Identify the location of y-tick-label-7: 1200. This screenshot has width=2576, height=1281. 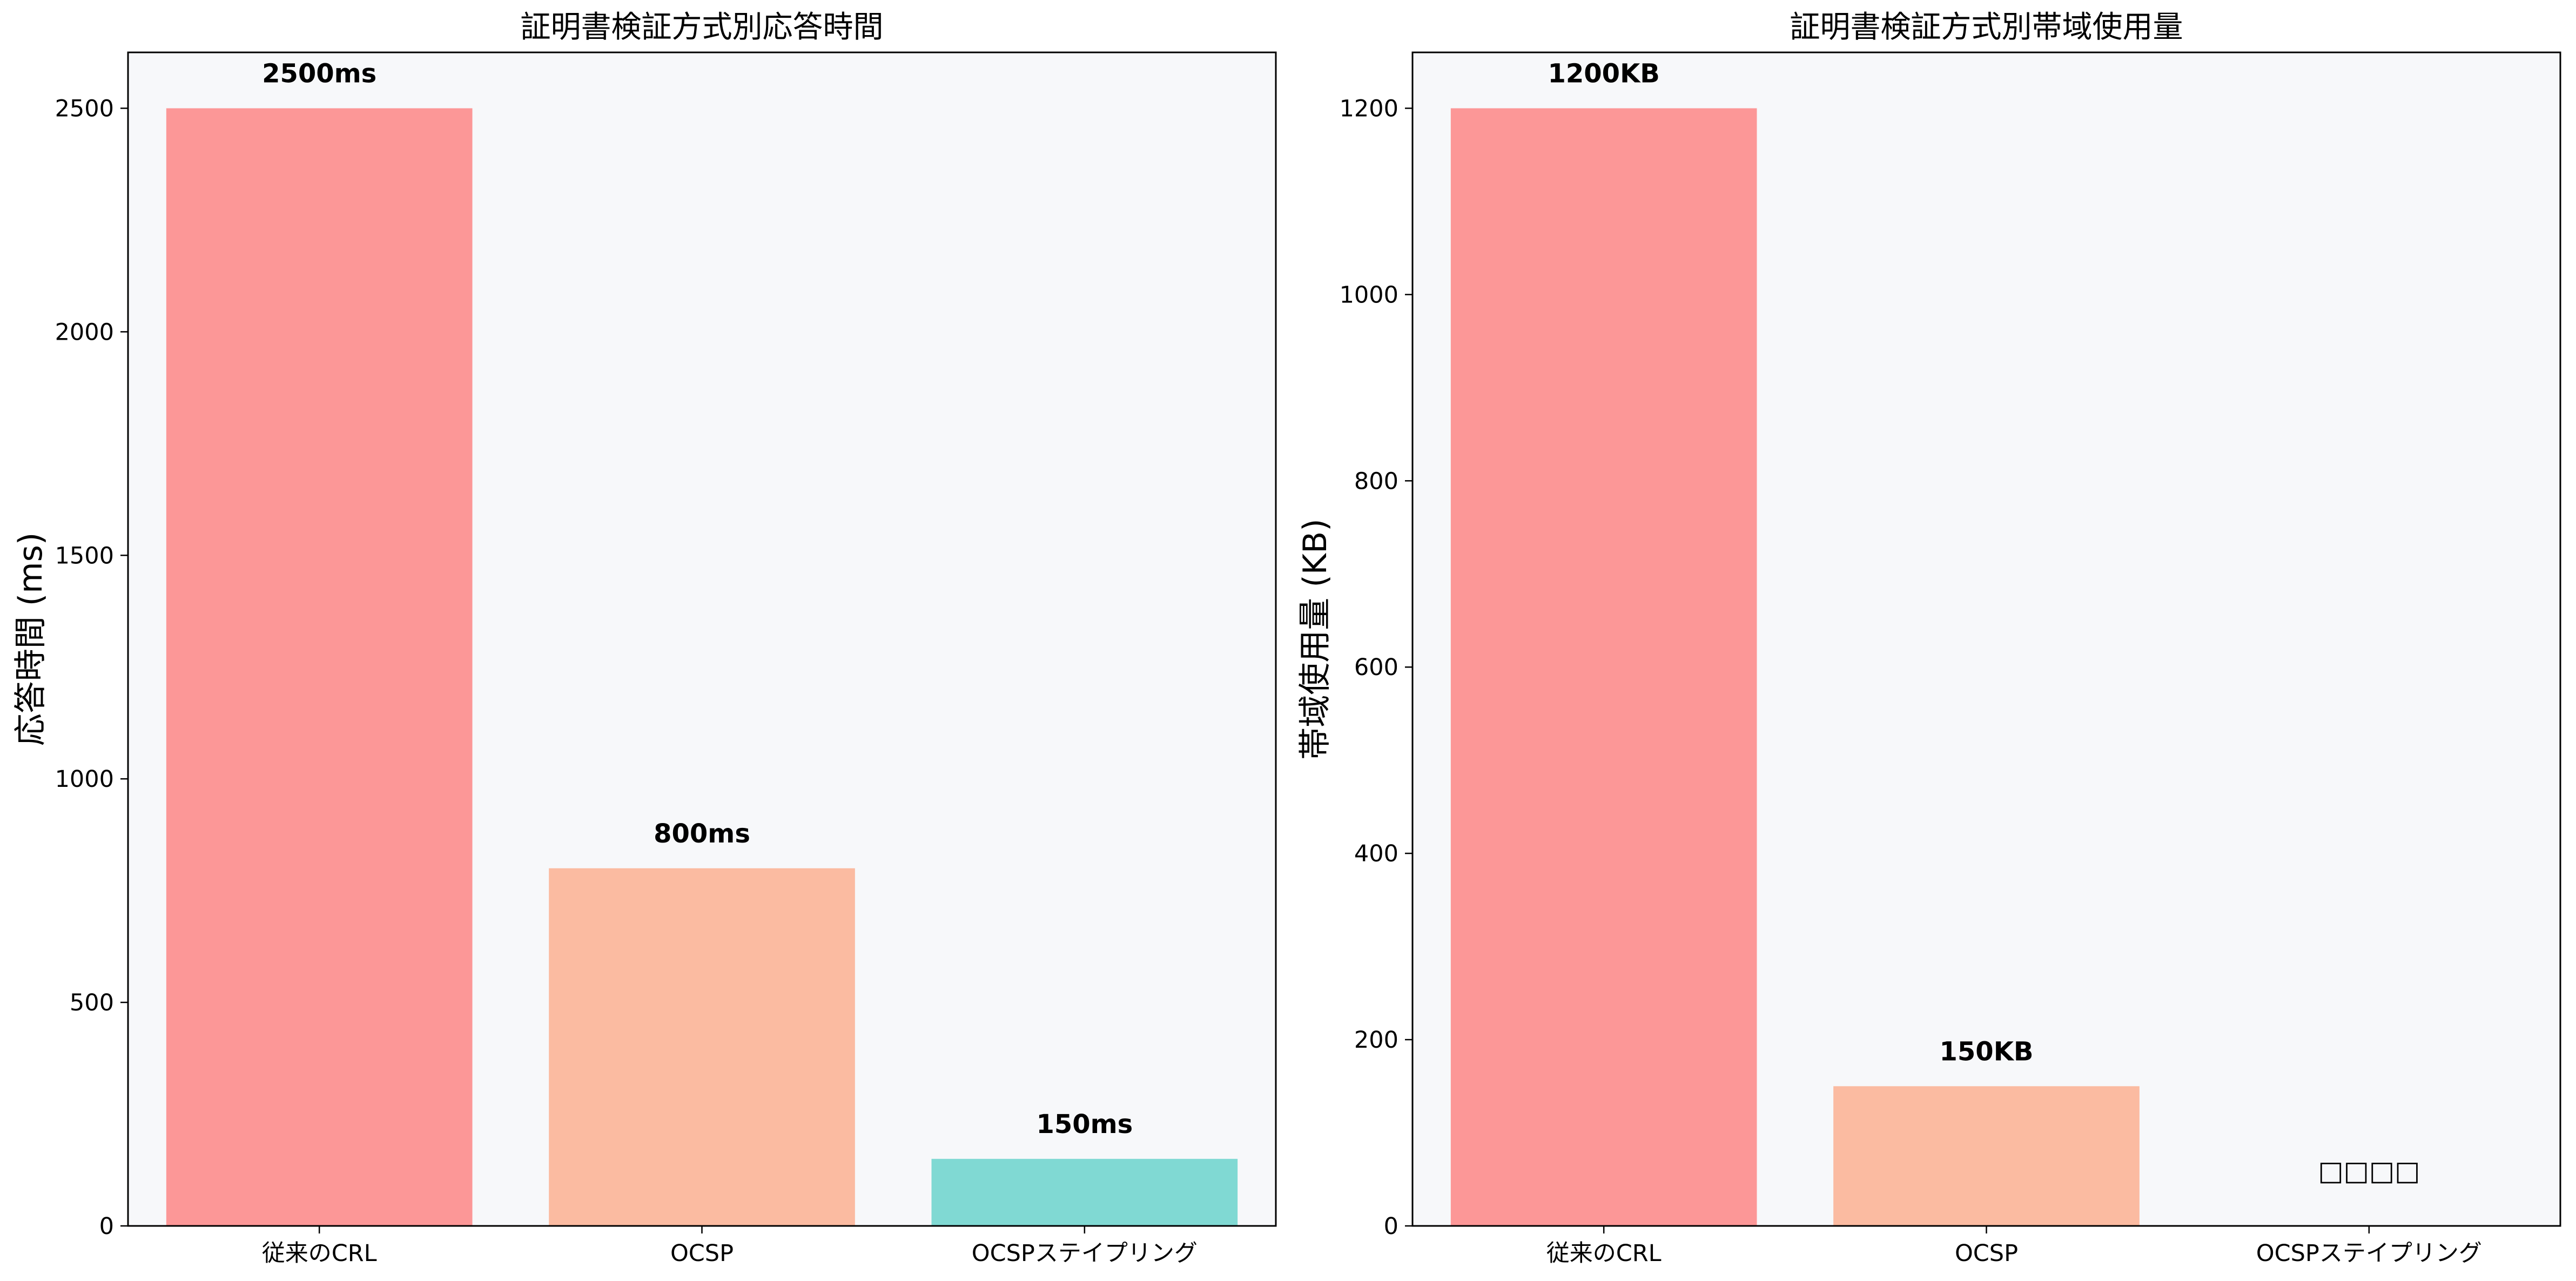
(1369, 109).